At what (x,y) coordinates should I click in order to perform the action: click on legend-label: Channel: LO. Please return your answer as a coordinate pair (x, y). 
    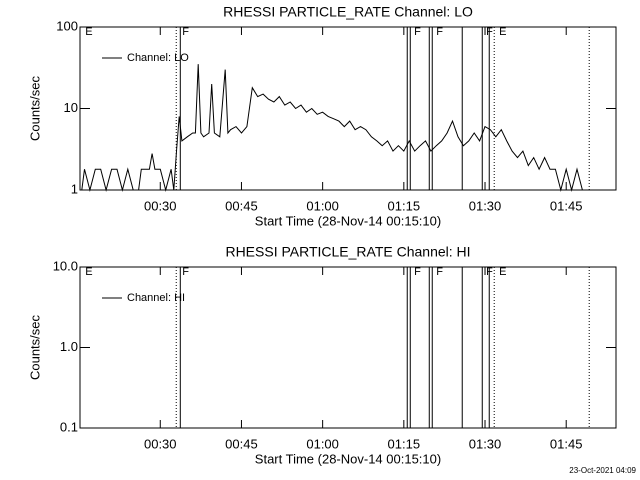
    Looking at the image, I should click on (158, 58).